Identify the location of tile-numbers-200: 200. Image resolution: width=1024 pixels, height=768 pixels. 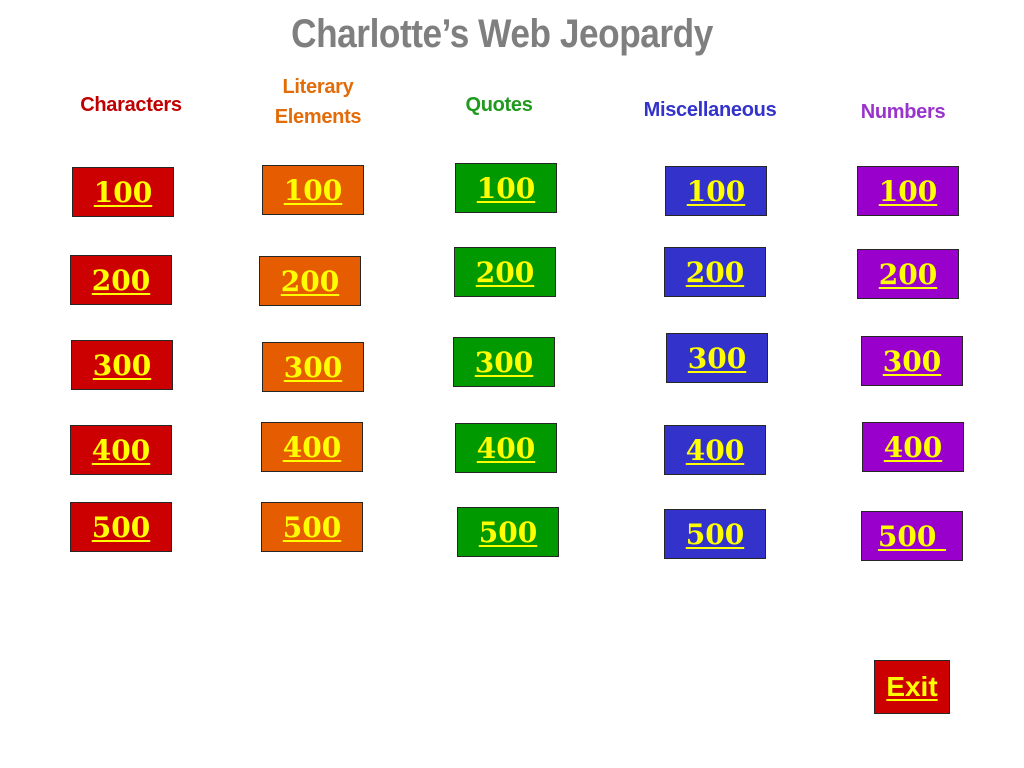
(908, 274).